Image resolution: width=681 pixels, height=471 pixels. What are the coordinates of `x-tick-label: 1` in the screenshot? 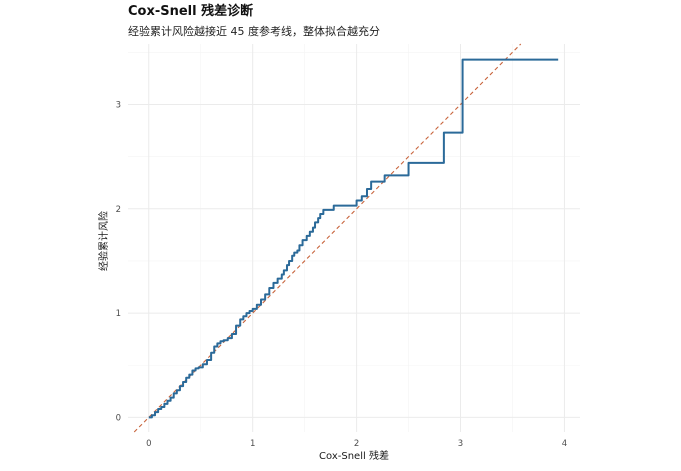 It's located at (252, 444).